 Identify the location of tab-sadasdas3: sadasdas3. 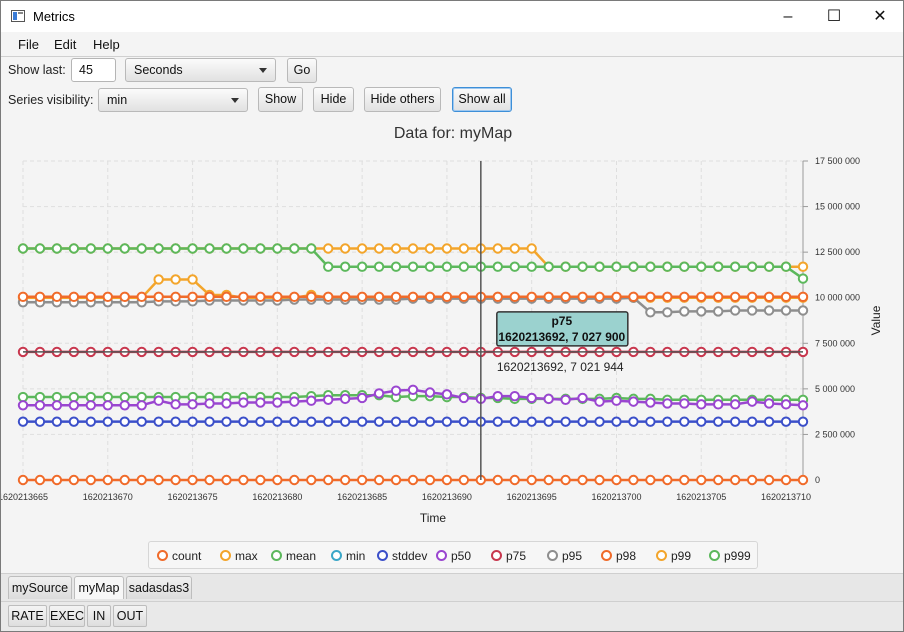
(159, 587).